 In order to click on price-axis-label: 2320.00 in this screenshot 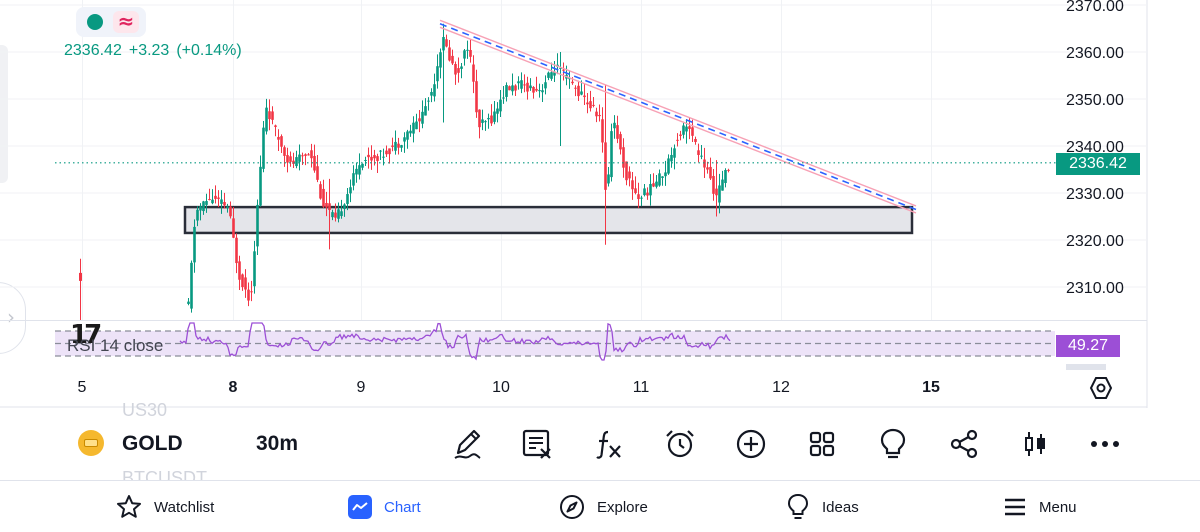, I will do `click(1095, 241)`.